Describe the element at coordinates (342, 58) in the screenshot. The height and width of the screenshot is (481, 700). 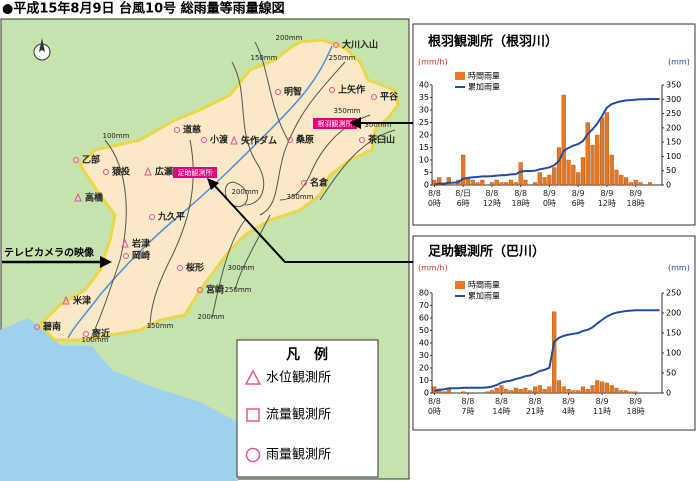
I see `isohyet-label: 250mm` at that location.